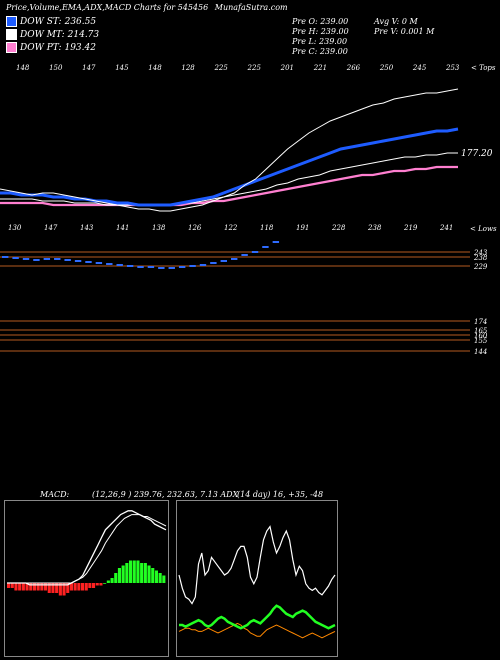  What do you see at coordinates (80, 21) in the screenshot?
I see `dow-st-value: 236.55` at bounding box center [80, 21].